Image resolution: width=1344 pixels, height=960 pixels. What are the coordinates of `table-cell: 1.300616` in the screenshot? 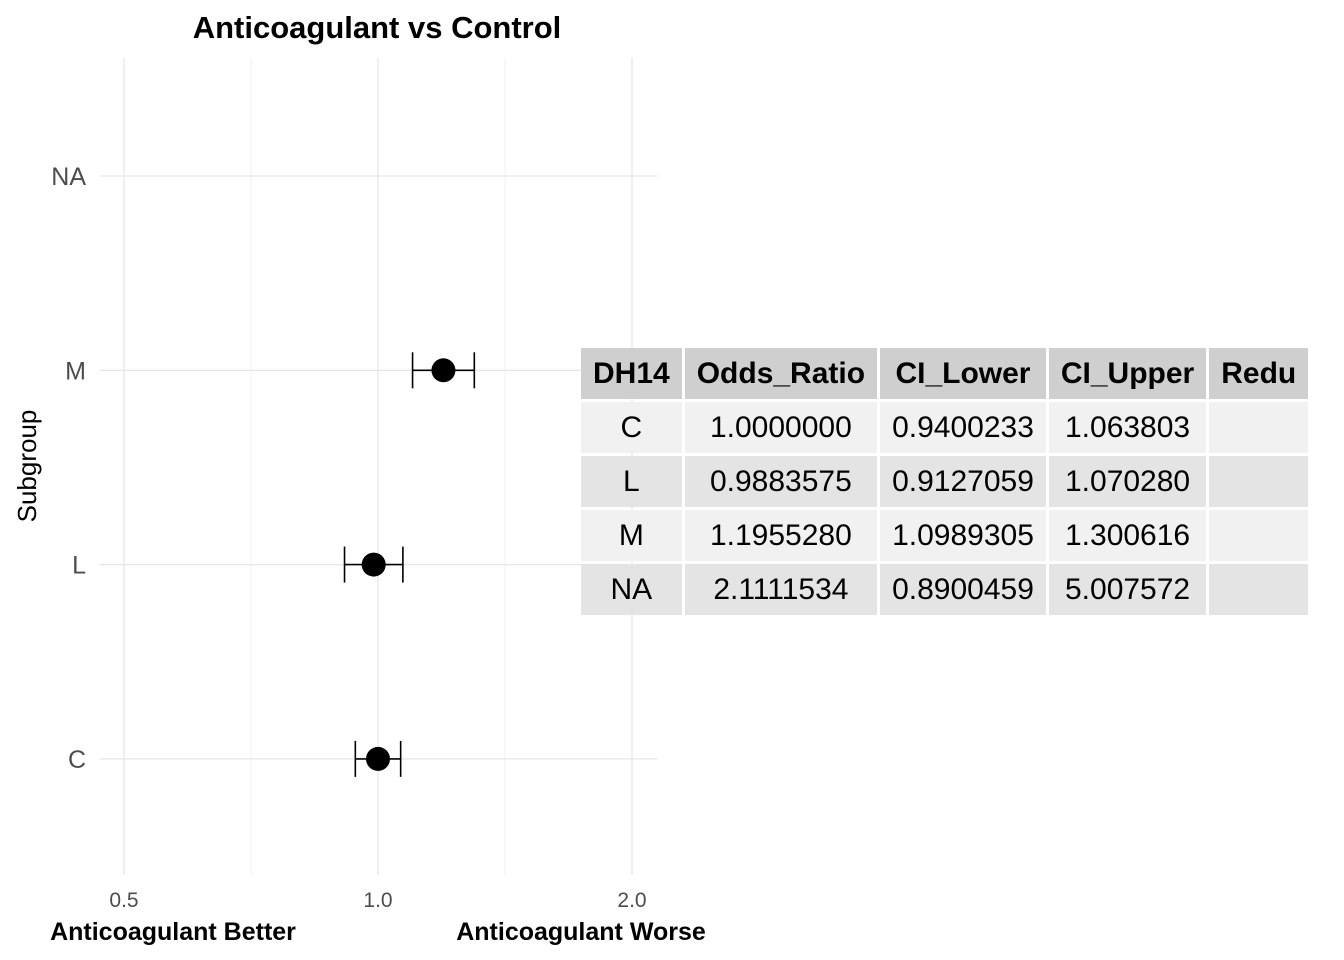 It's located at (1127, 535).